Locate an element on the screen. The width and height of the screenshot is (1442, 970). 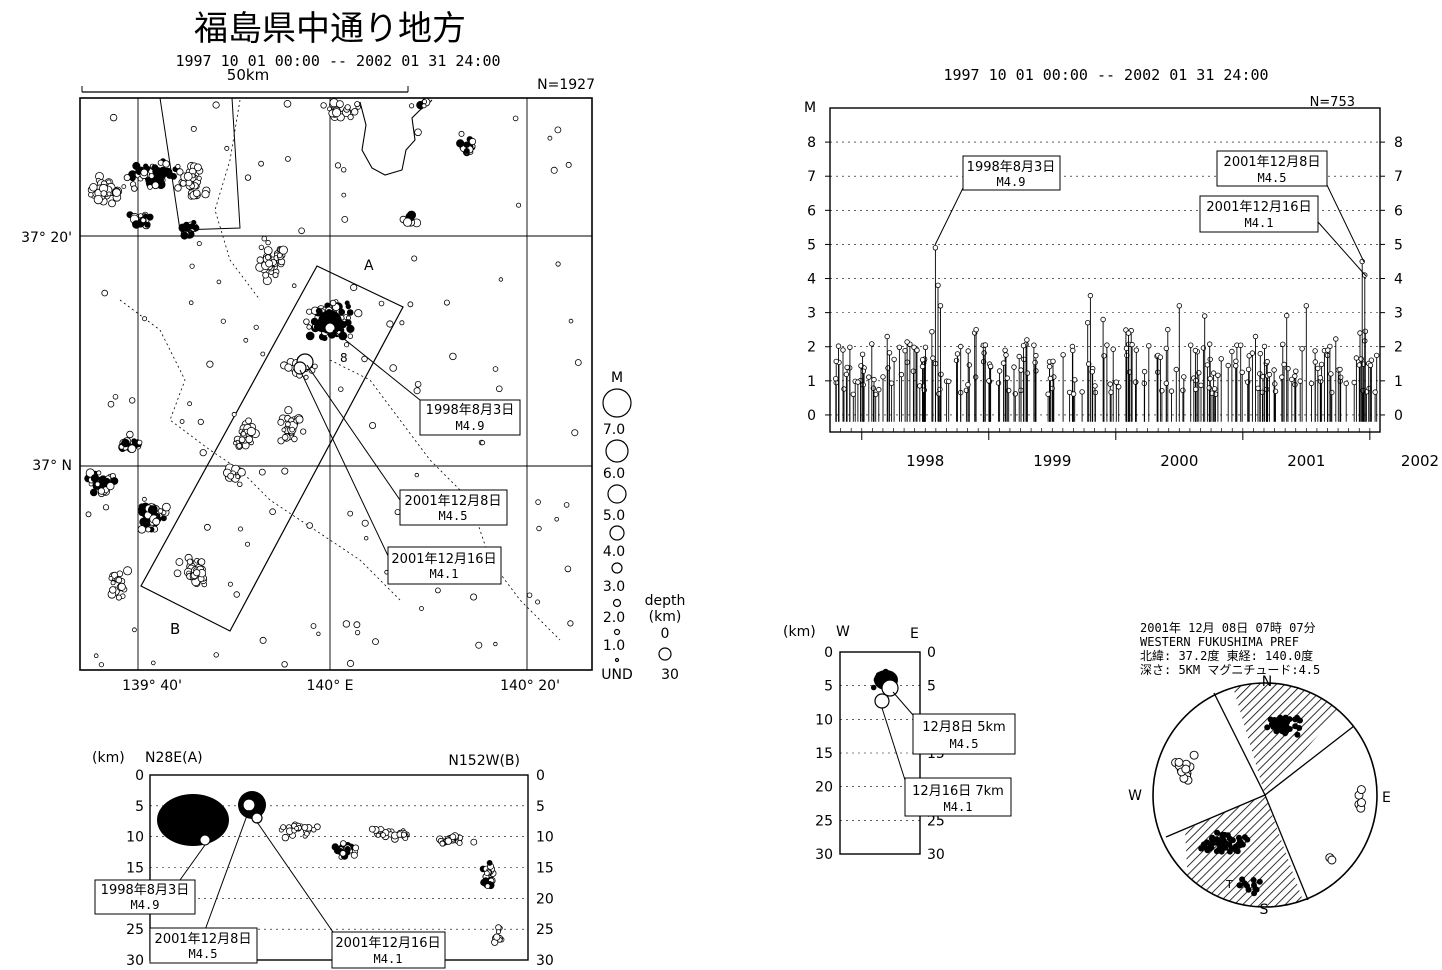
xsec-right-label: N152W(B) is located at coordinates (484, 761).